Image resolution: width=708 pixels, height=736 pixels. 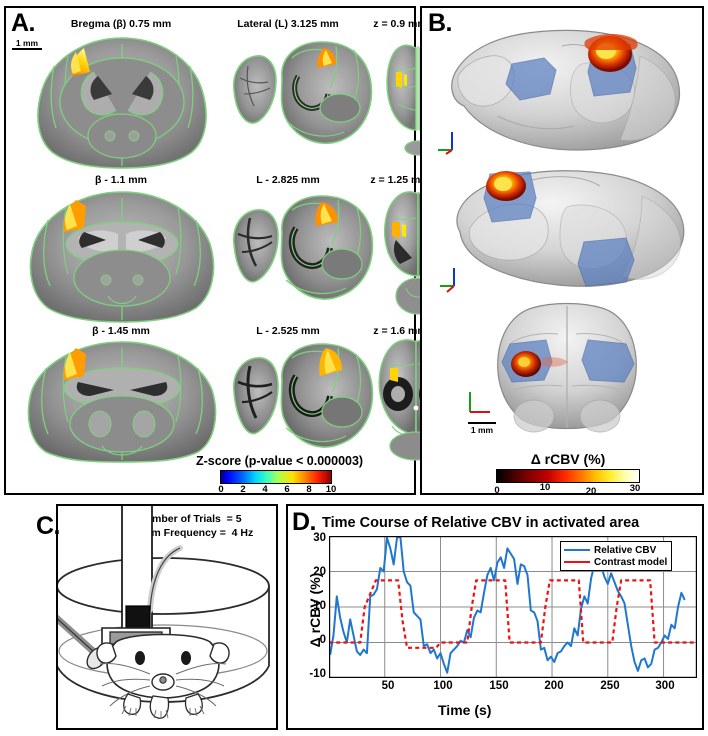 I want to click on panel-b-scale-bar: 1 mm, so click(x=482, y=428).